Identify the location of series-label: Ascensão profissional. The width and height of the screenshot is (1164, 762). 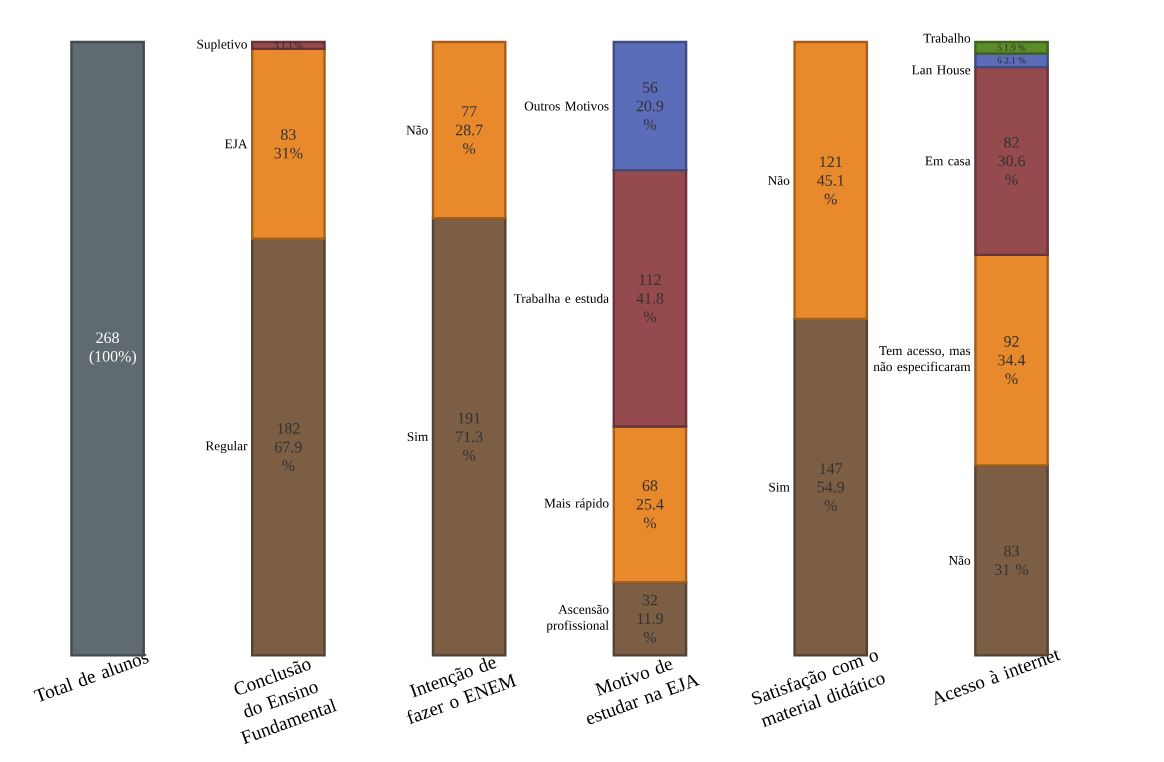
(577, 618).